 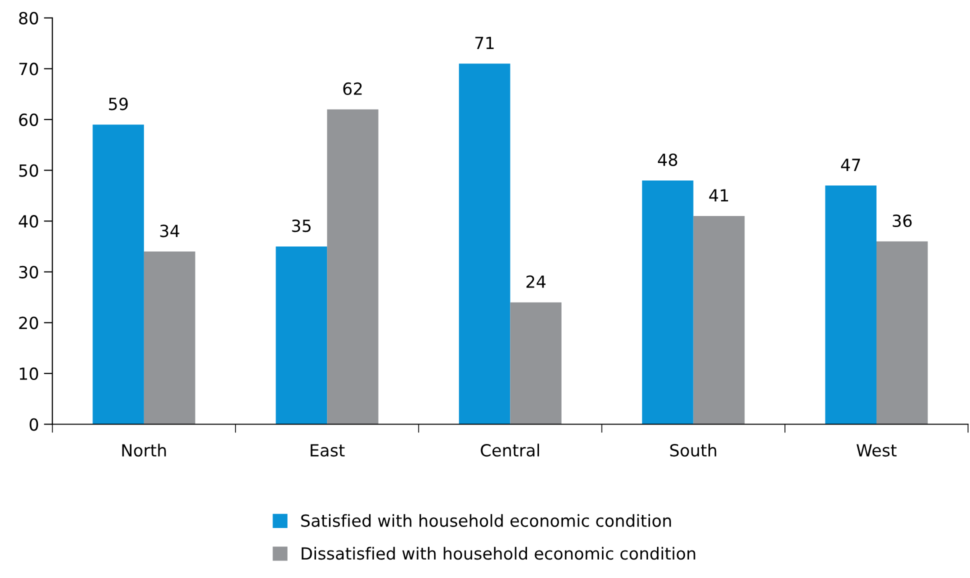 What do you see at coordinates (28, 18) in the screenshot?
I see `y-tick-label: 80` at bounding box center [28, 18].